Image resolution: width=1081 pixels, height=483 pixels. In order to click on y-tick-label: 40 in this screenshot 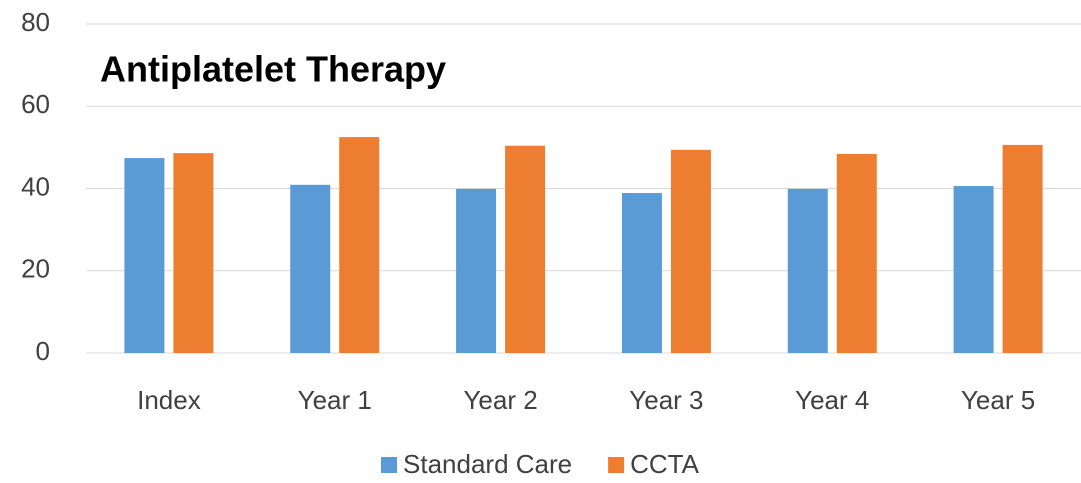, I will do `click(35, 186)`.